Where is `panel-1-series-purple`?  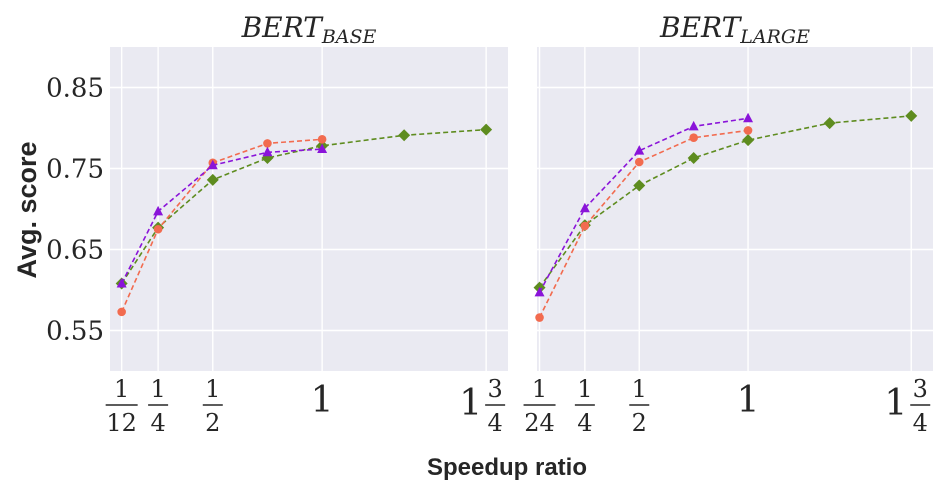 panel-1-series-purple is located at coordinates (644, 204).